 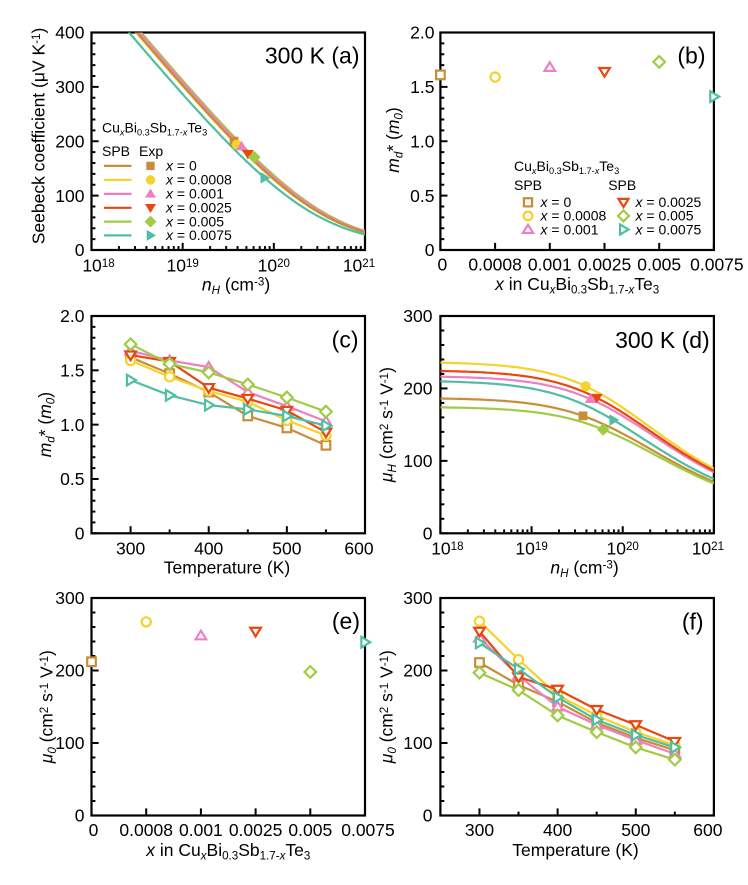 What do you see at coordinates (346, 621) in the screenshot?
I see `svg-text: (e)` at bounding box center [346, 621].